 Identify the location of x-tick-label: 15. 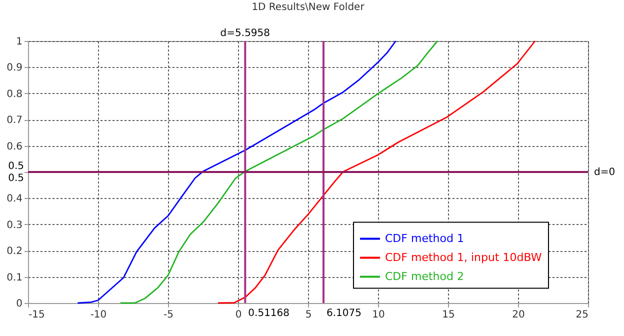
(448, 315).